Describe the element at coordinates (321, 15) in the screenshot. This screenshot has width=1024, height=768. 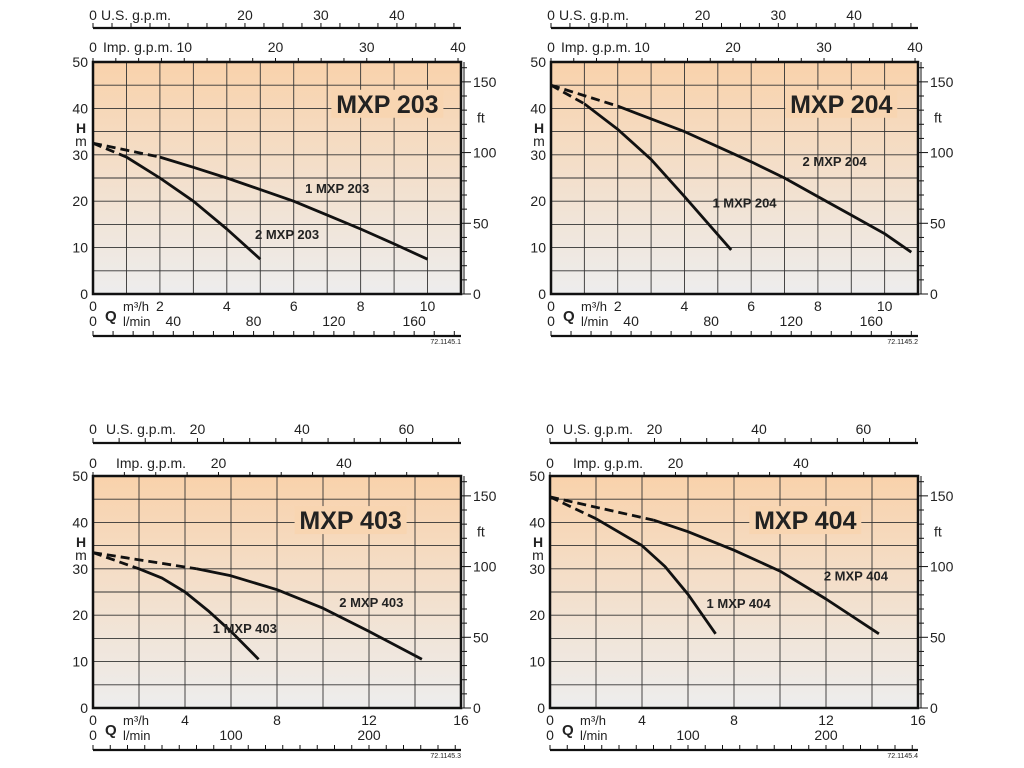
I see `us-gpm-tick-label: 30` at that location.